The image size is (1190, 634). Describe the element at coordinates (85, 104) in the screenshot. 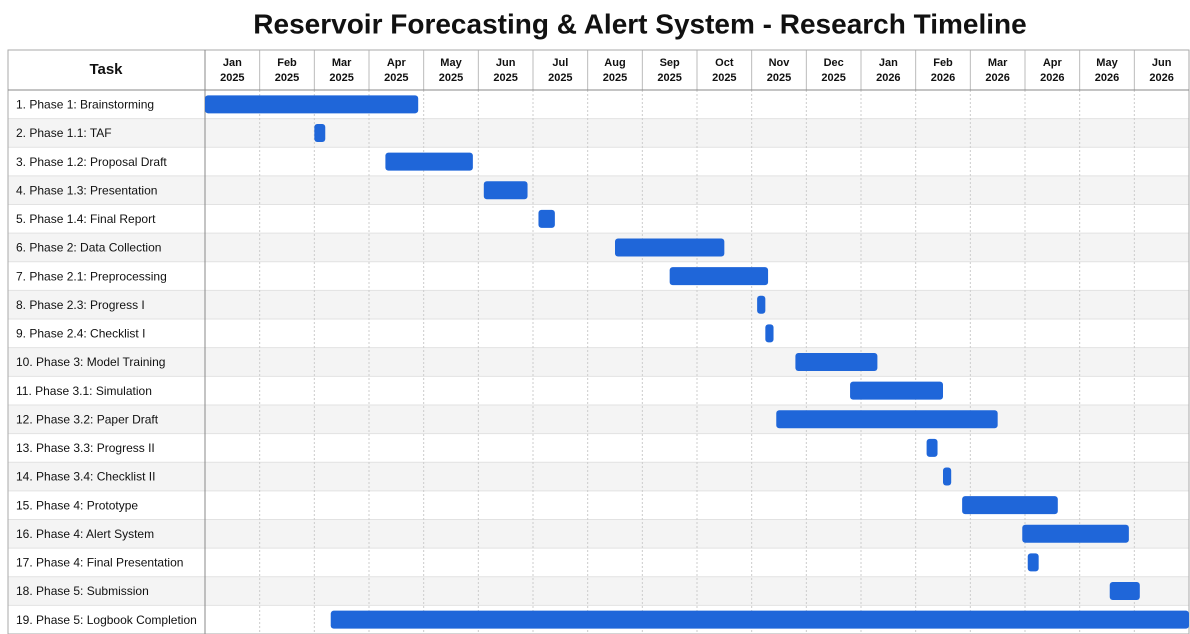

I see `task-label: 1. Phase 1: Brainstorming` at that location.